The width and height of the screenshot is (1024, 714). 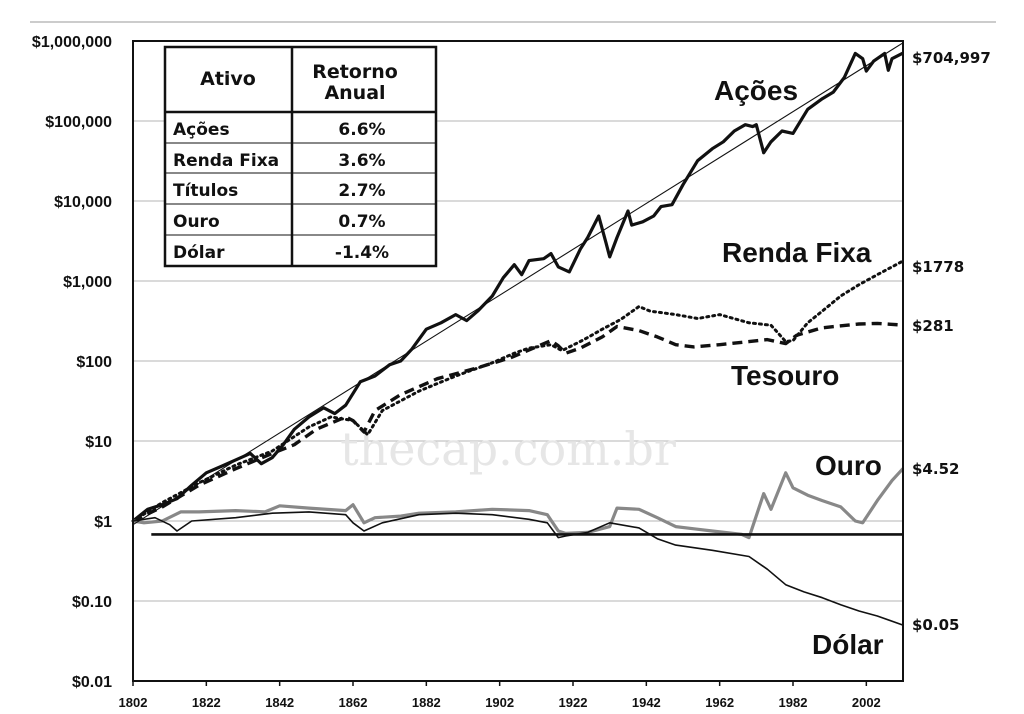 What do you see at coordinates (206, 702) in the screenshot?
I see `x-tick-label: 1822` at bounding box center [206, 702].